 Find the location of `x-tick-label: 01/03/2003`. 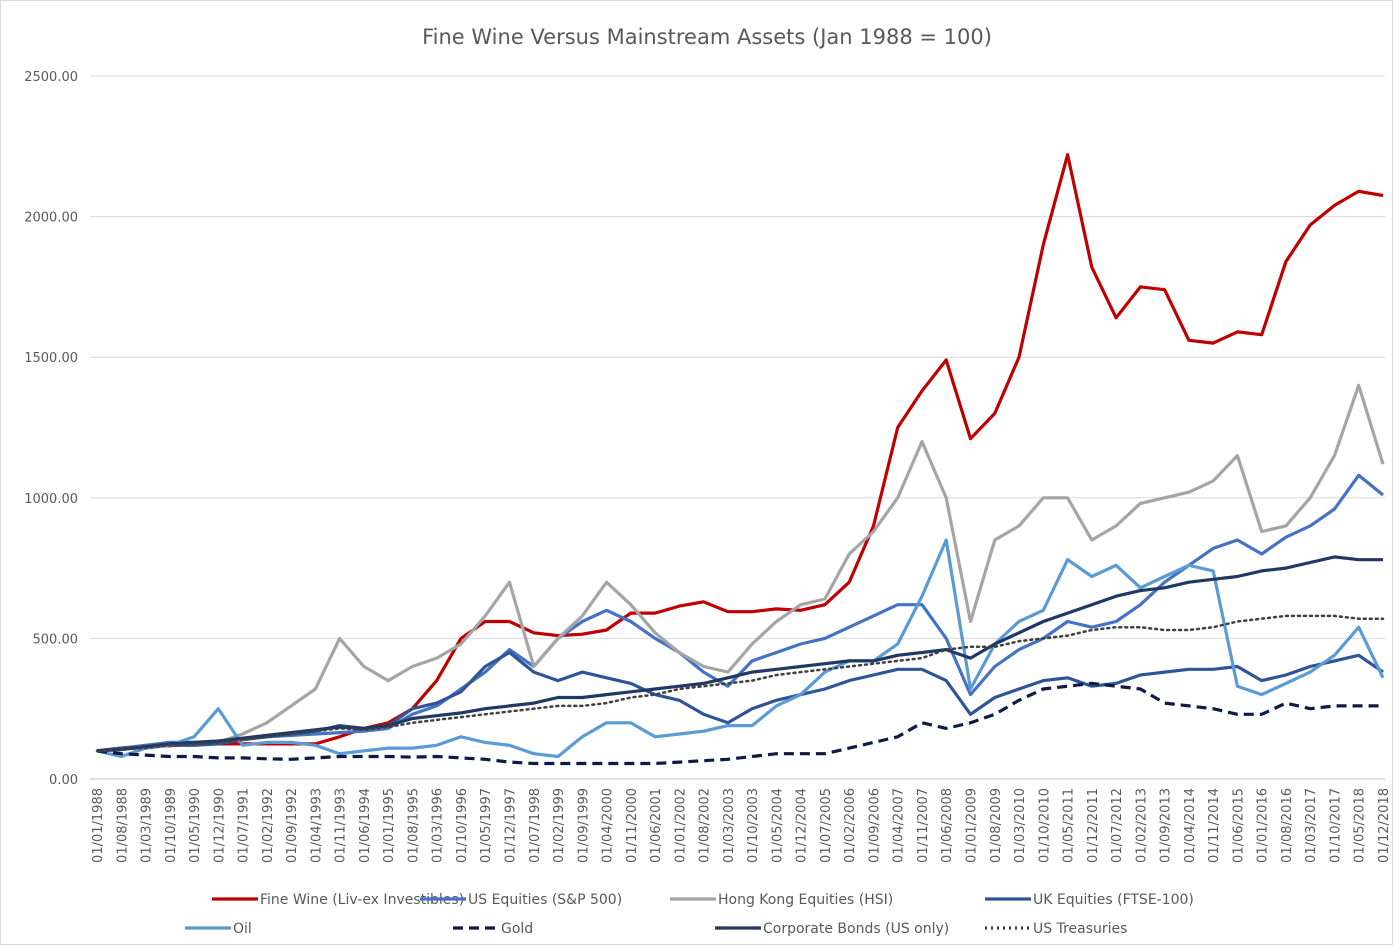

x-tick-label: 01/03/2003 is located at coordinates (729, 825).